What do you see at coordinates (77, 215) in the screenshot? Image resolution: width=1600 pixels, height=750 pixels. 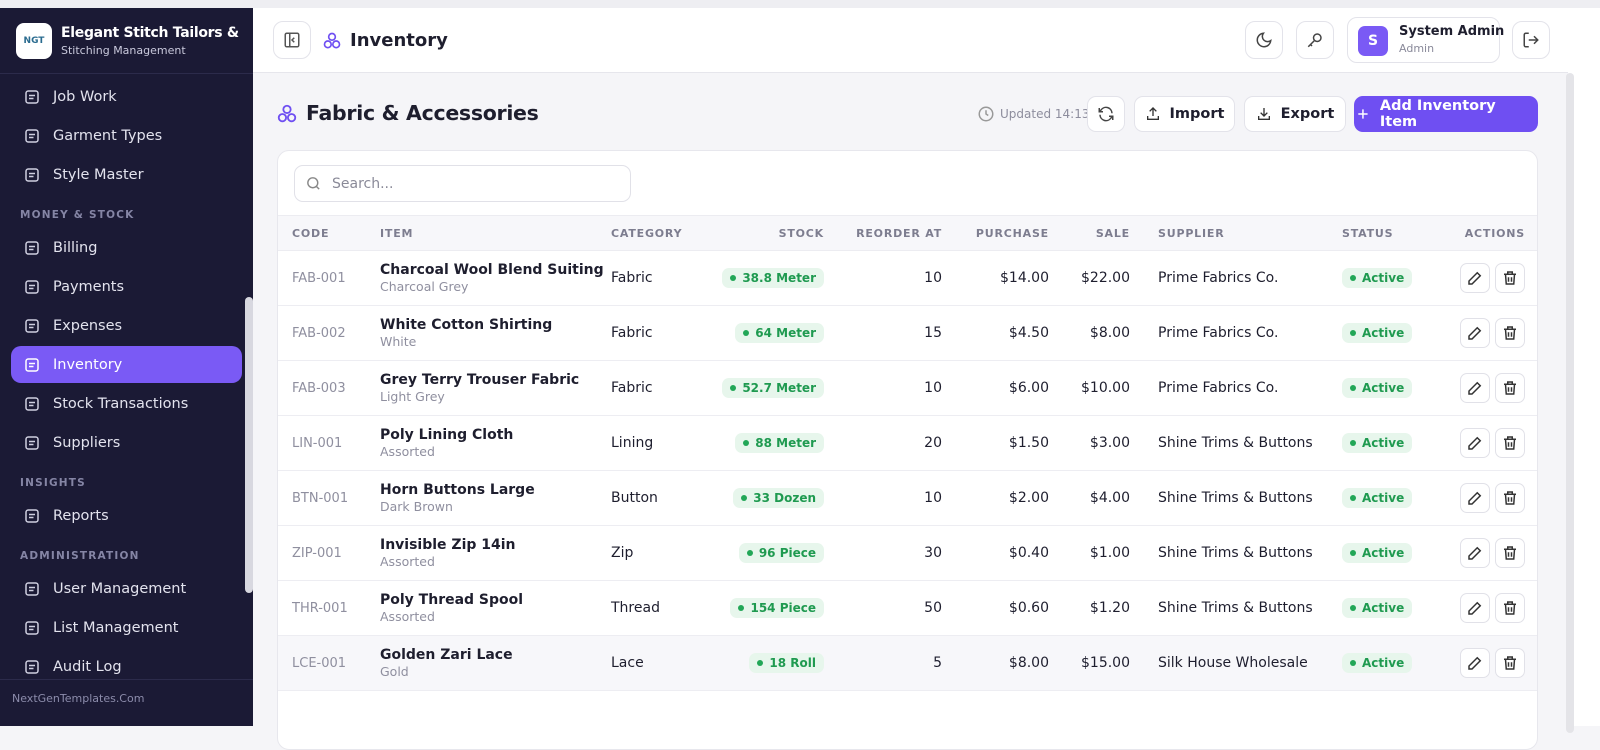 I see `section-title: MONEY & STOCK` at bounding box center [77, 215].